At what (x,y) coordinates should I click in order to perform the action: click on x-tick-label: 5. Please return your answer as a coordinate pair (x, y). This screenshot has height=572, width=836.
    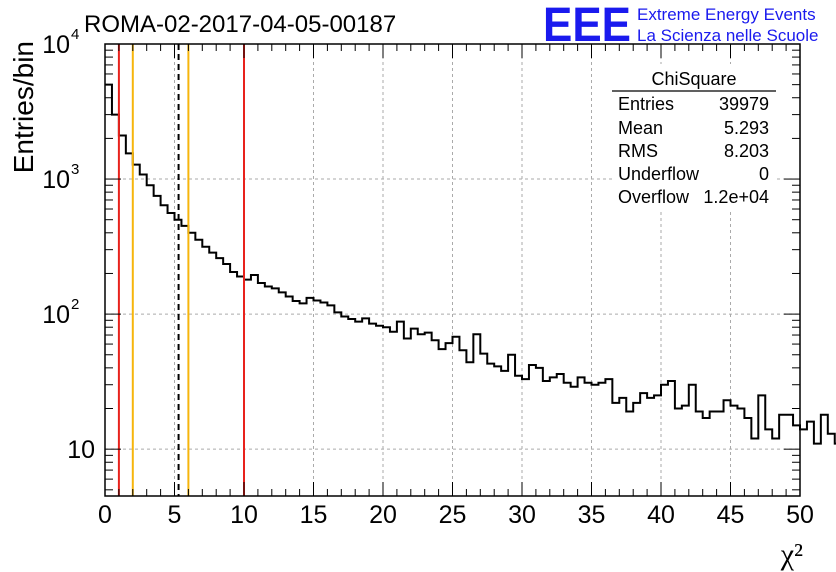
    Looking at the image, I should click on (175, 515).